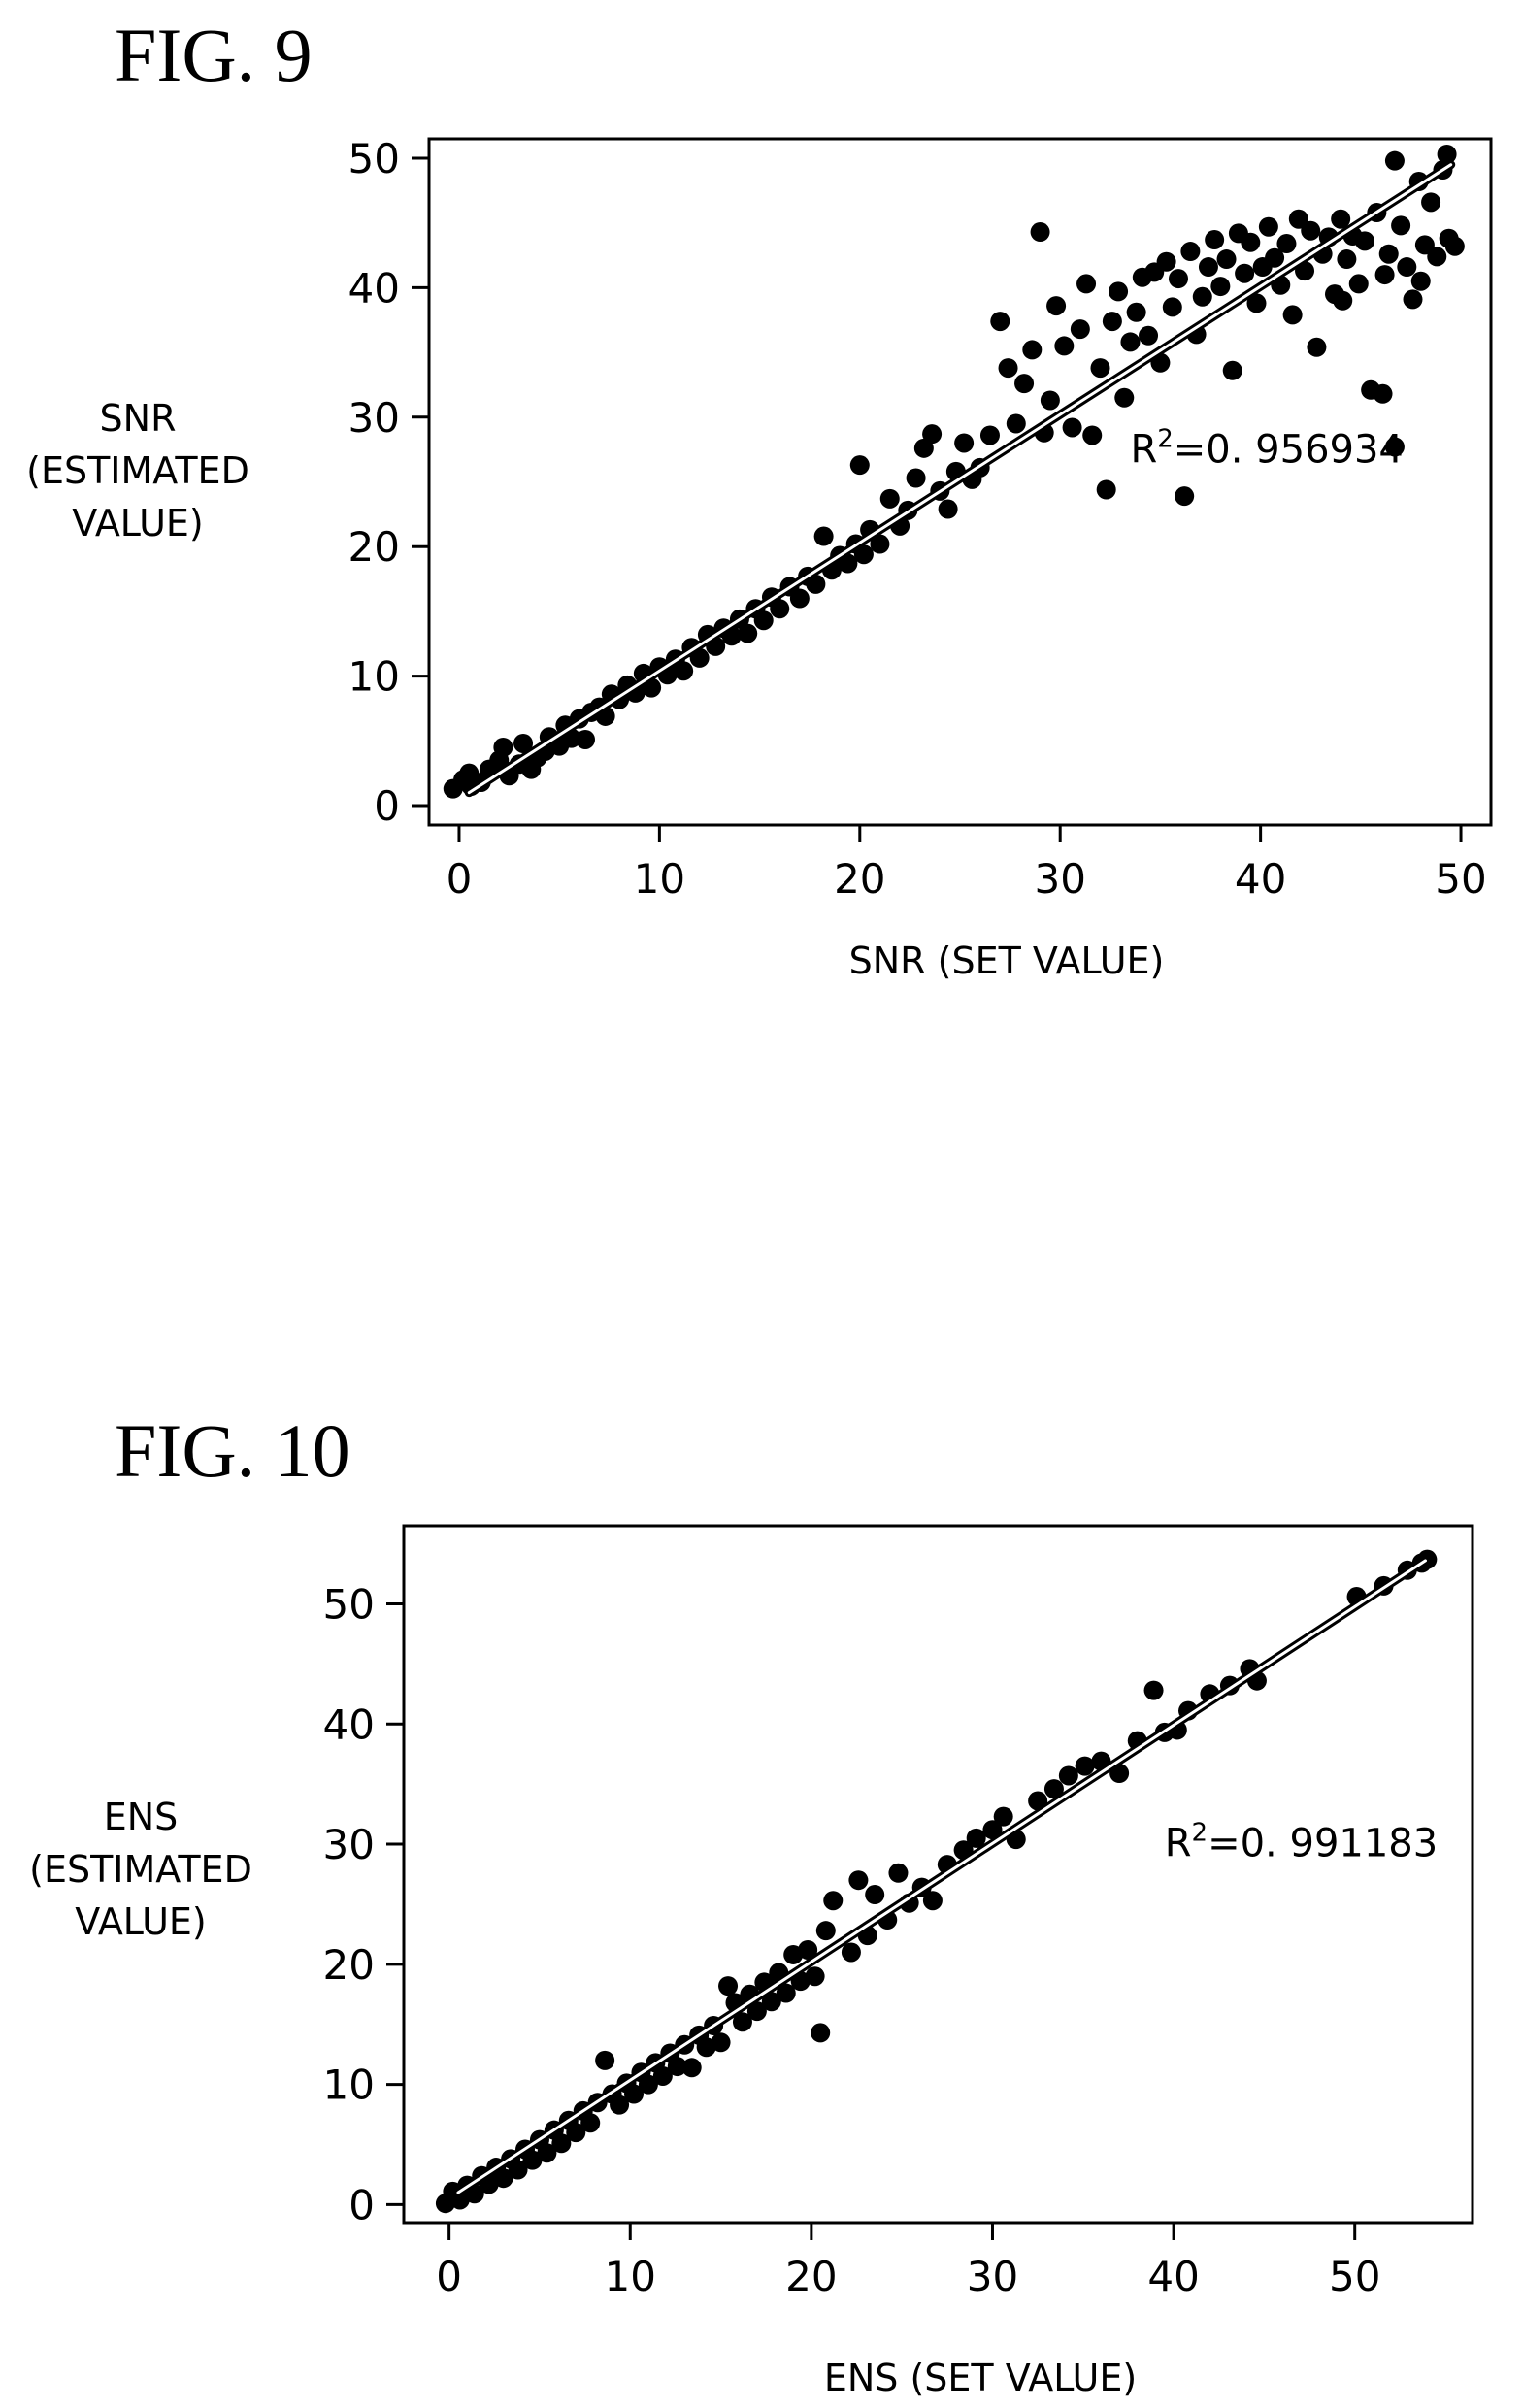 The height and width of the screenshot is (2408, 1523). What do you see at coordinates (138, 418) in the screenshot?
I see `y-axis-label-line: SNR` at bounding box center [138, 418].